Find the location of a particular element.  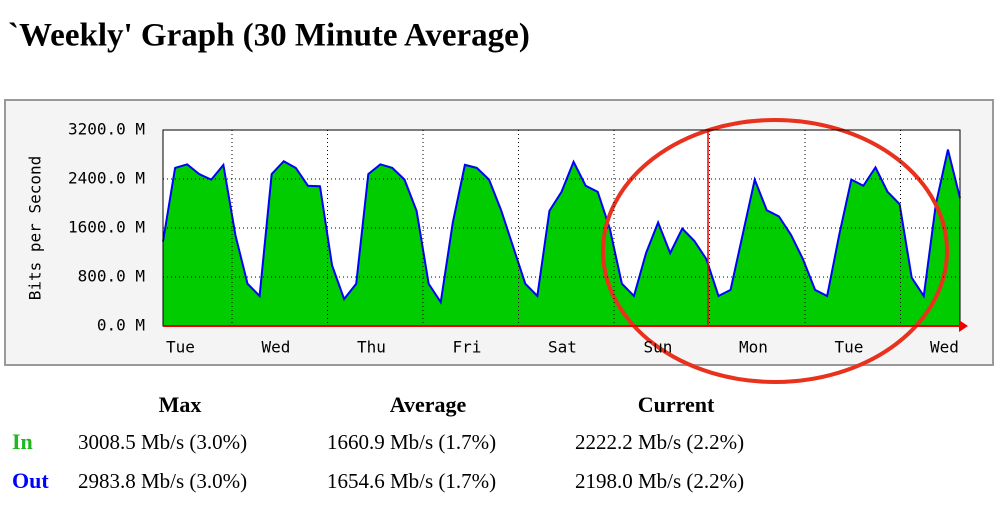

stat-value: 2198.0 Mb/s (2.2%) is located at coordinates (659, 481).